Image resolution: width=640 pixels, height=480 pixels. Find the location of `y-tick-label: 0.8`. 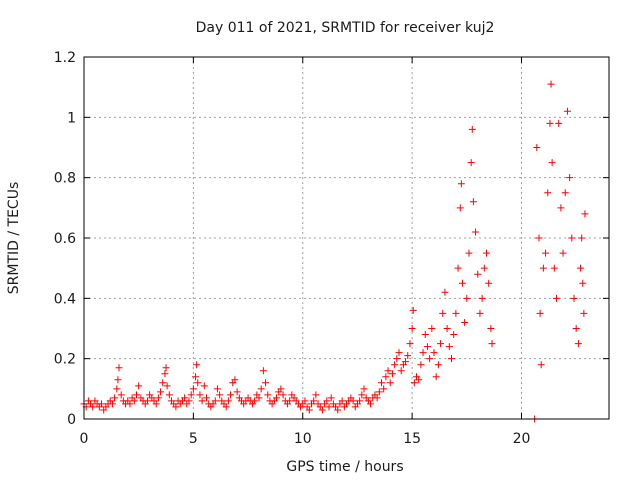

y-tick-label: 0.8 is located at coordinates (65, 179).